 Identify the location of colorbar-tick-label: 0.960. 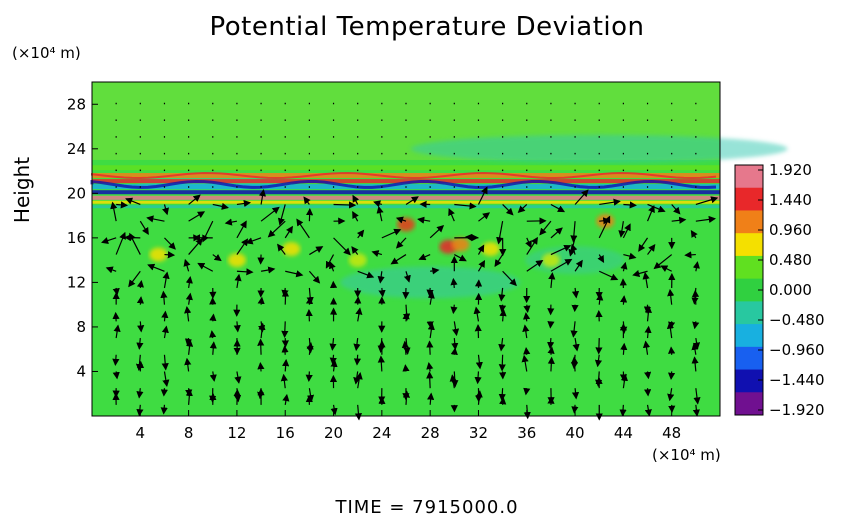
(790, 230).